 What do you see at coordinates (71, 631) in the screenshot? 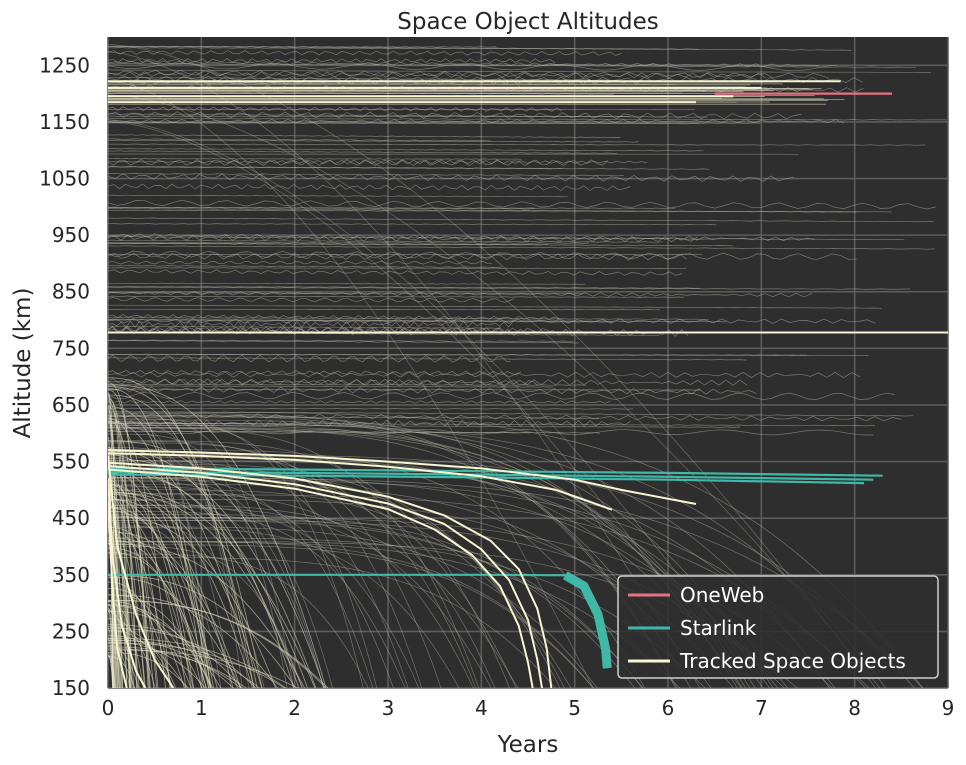
I see `y-tick-label: 250` at bounding box center [71, 631].